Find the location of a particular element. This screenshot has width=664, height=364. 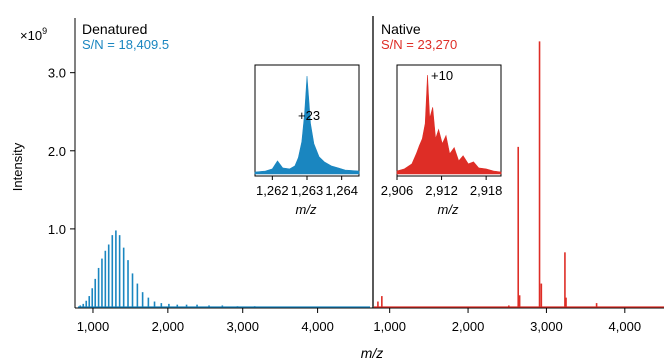

native-inset-x-tick-label: 2,906 is located at coordinates (397, 190).